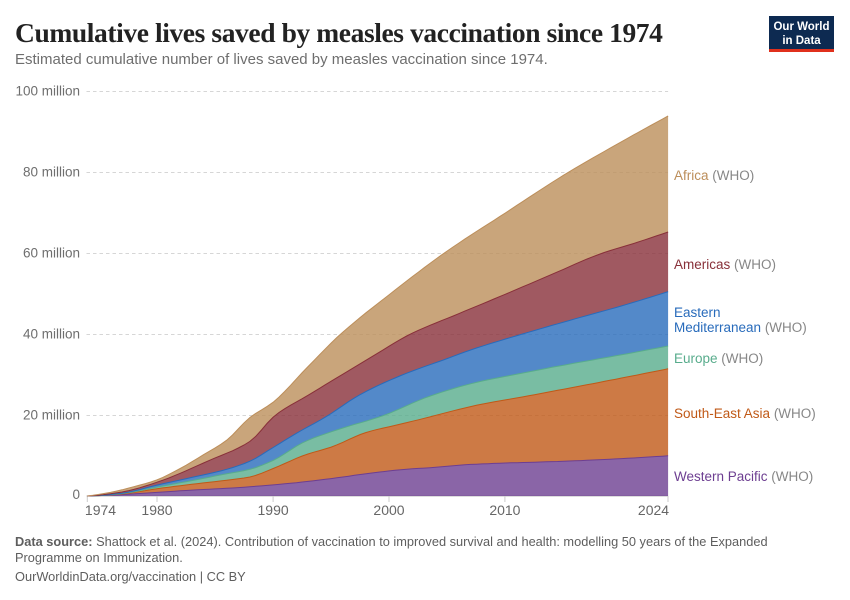 Image resolution: width=850 pixels, height=600 pixels. I want to click on svg-text: Africa (WHO), so click(714, 175).